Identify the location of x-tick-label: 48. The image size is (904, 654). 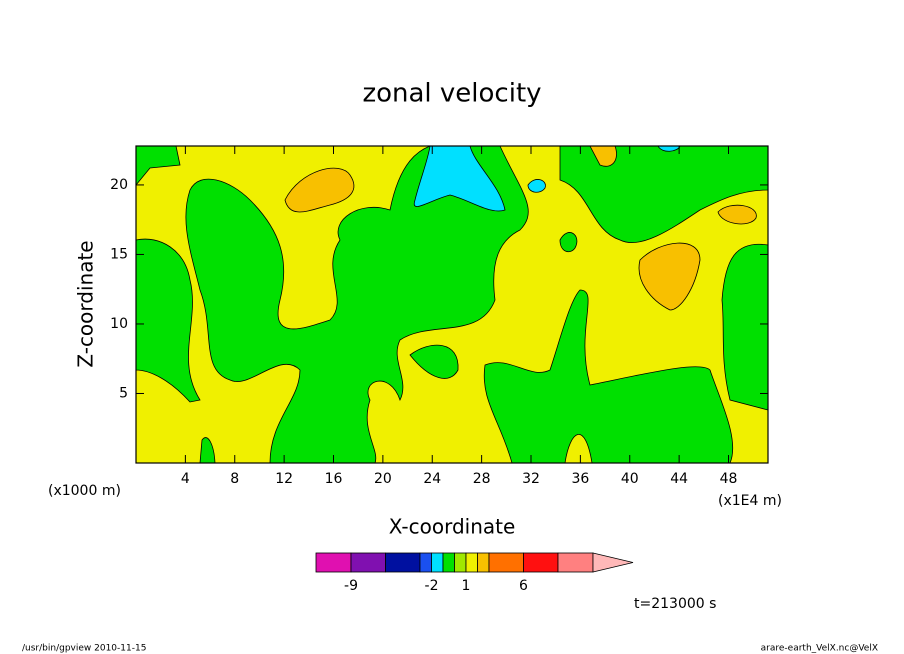
(729, 479).